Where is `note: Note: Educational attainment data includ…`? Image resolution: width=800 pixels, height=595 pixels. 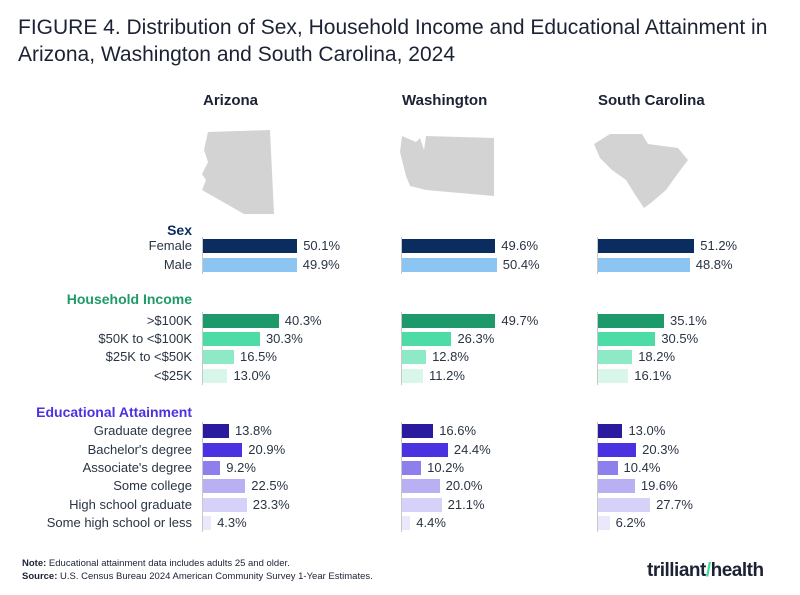
note: Note: Educational attainment data includ… is located at coordinates (156, 563).